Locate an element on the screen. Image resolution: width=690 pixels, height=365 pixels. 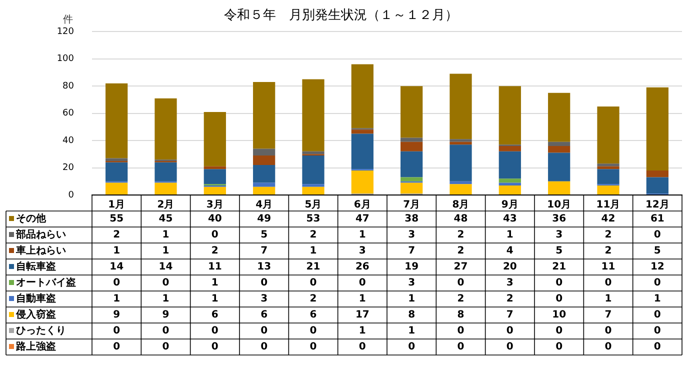
data-label: 48 is located at coordinates (461, 219).